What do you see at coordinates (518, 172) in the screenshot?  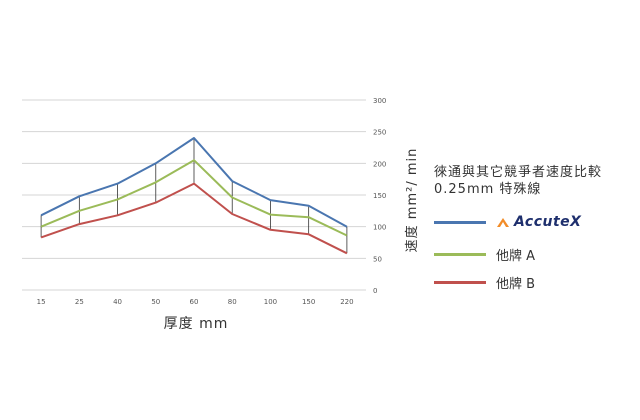 I see `chart-title-line-1: 徠通與其它競爭者速度比較` at bounding box center [518, 172].